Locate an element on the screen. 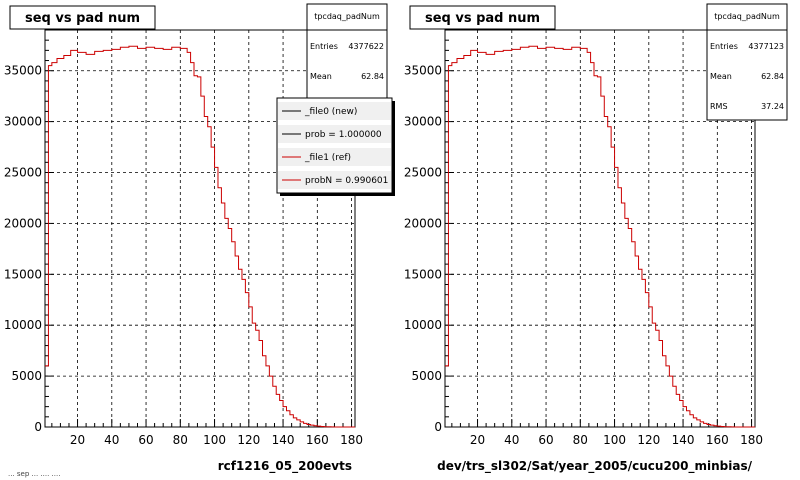  stats-value: 37.24 is located at coordinates (772, 106).